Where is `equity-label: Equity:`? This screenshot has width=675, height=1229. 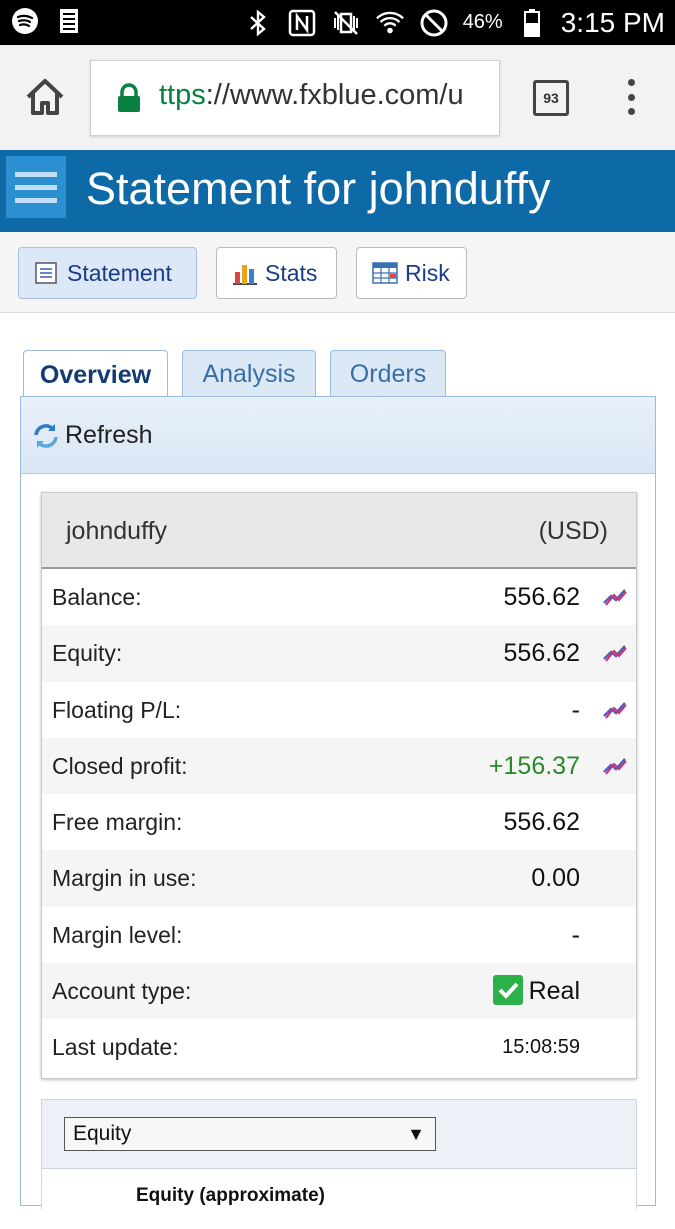
equity-label: Equity: is located at coordinates (87, 653).